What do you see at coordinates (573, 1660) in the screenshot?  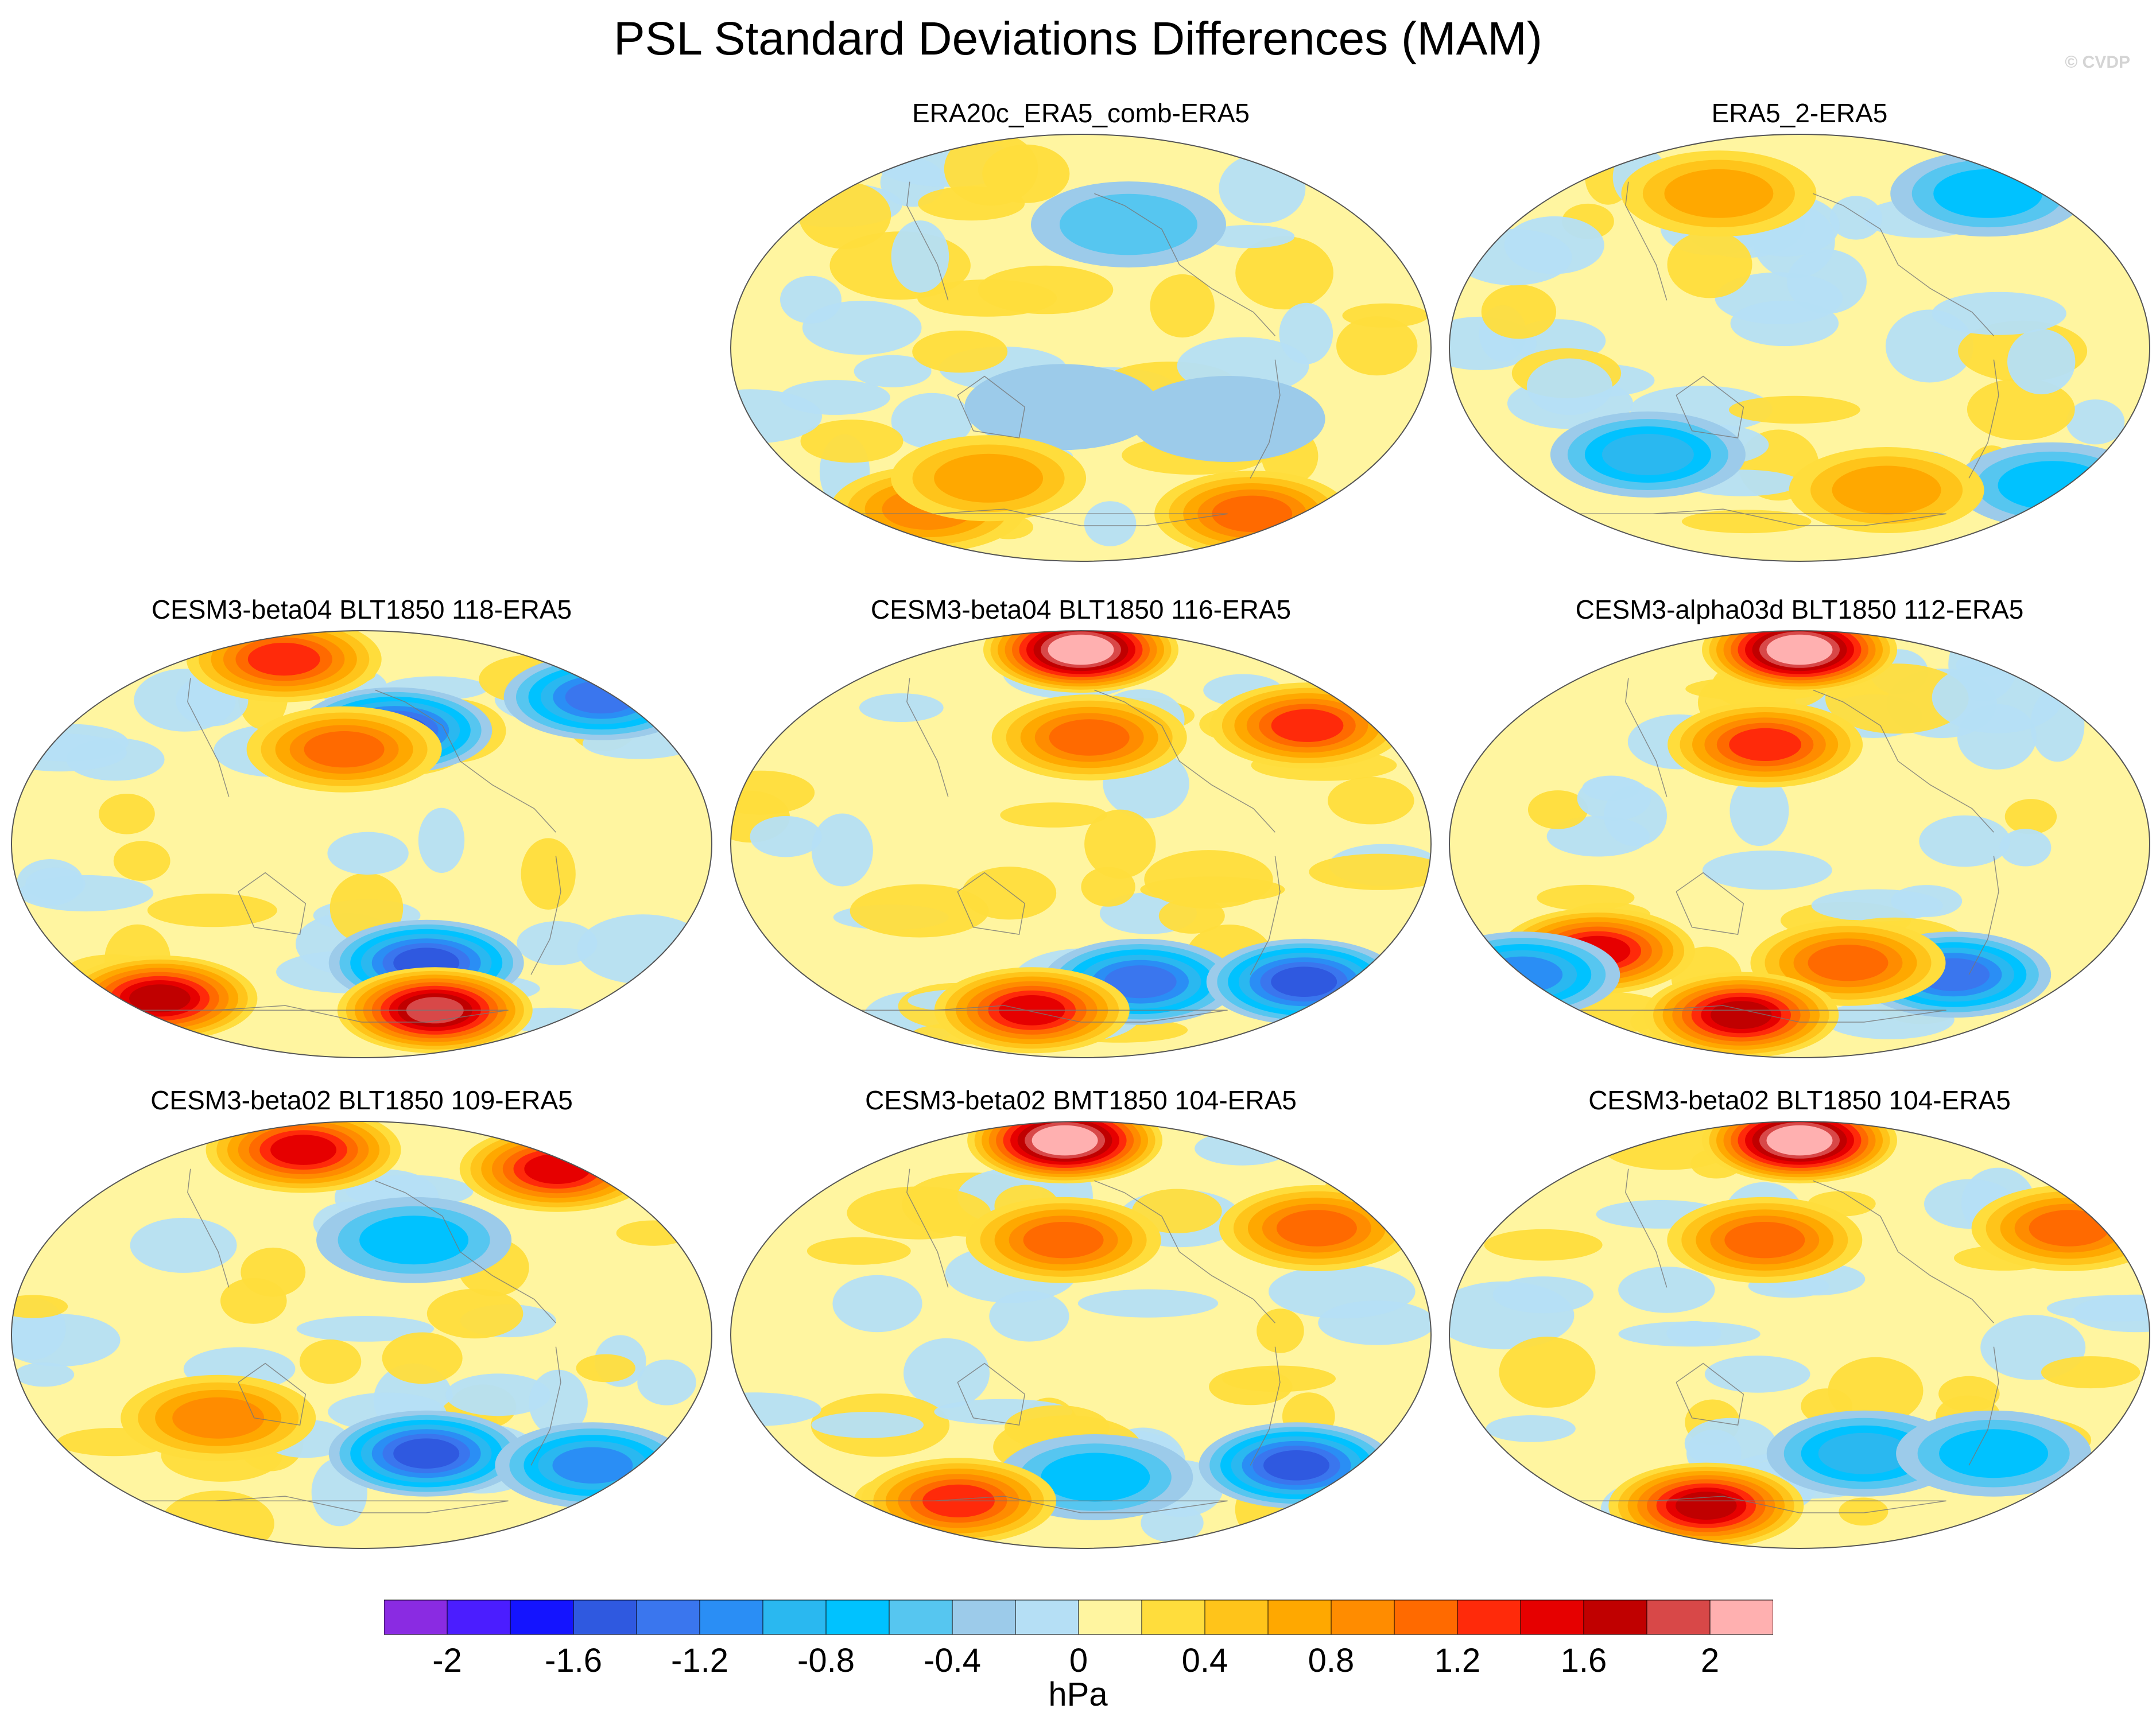 I see `colorbar-tick-label: -1.6` at bounding box center [573, 1660].